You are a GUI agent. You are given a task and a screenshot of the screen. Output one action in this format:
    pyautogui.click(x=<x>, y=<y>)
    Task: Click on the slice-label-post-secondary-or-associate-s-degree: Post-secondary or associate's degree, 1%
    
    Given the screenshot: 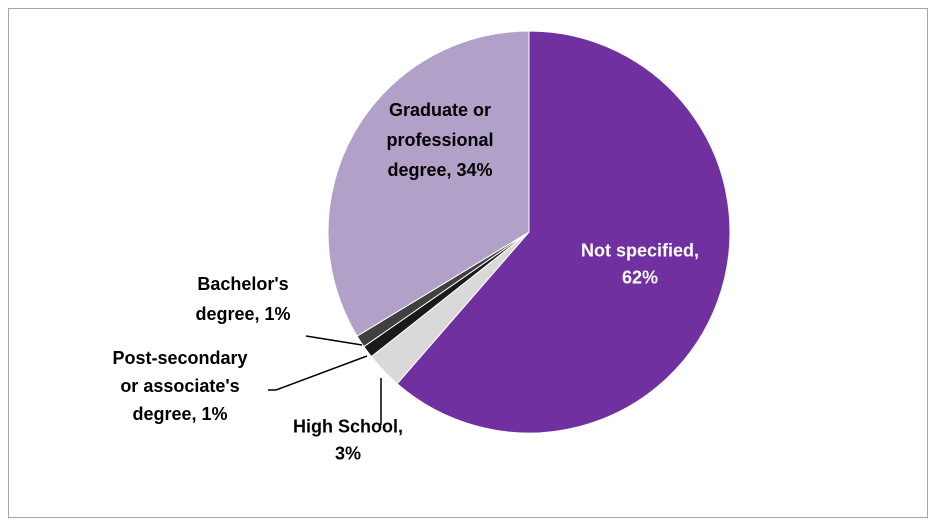 What is the action you would take?
    pyautogui.click(x=179, y=386)
    